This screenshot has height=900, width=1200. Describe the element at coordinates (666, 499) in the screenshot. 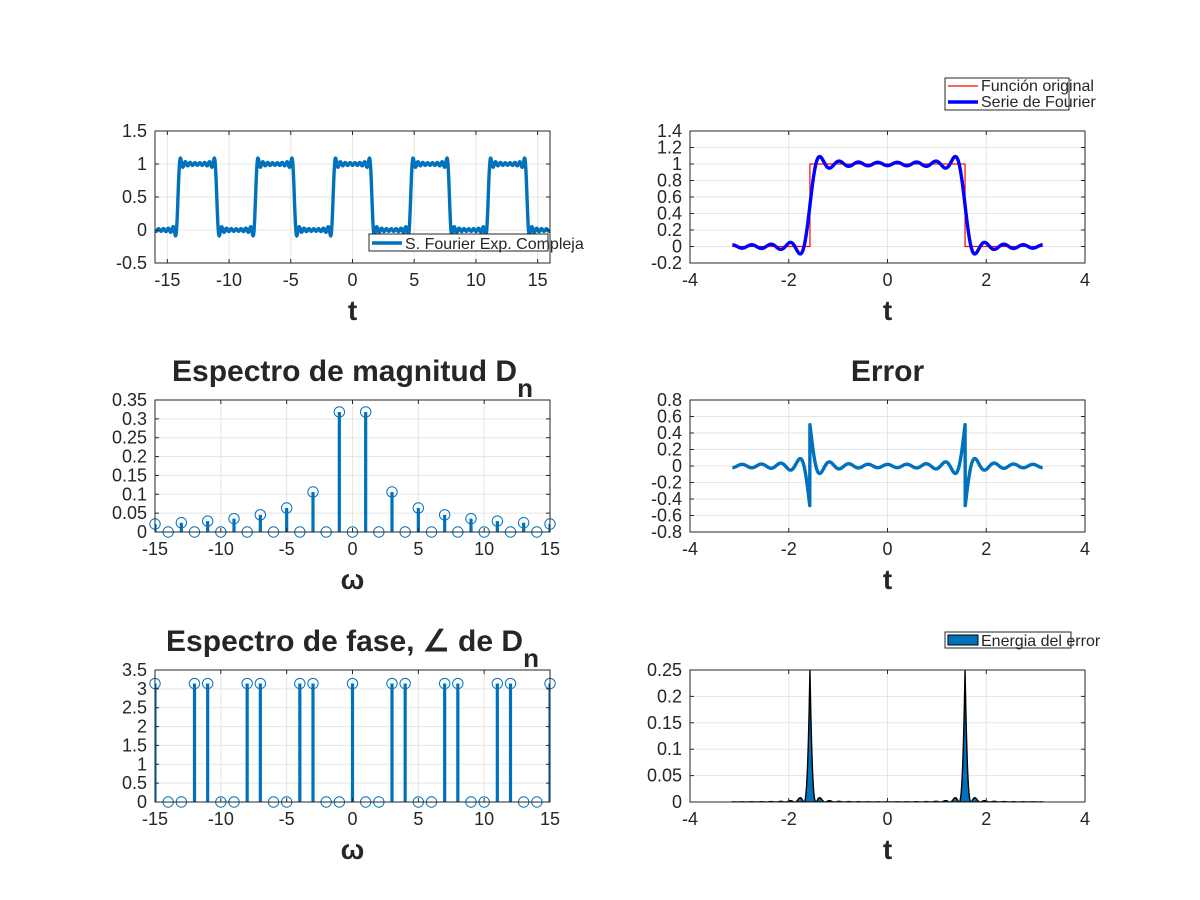

I see `y-tick-label: -0.4` at that location.